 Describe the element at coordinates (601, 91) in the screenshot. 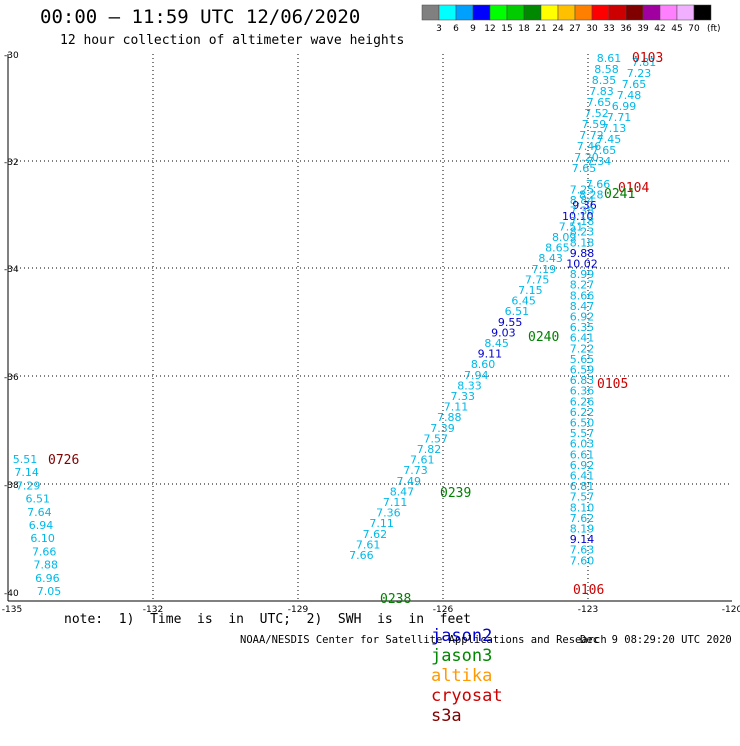

I see `wave-height-label: 7.83` at that location.